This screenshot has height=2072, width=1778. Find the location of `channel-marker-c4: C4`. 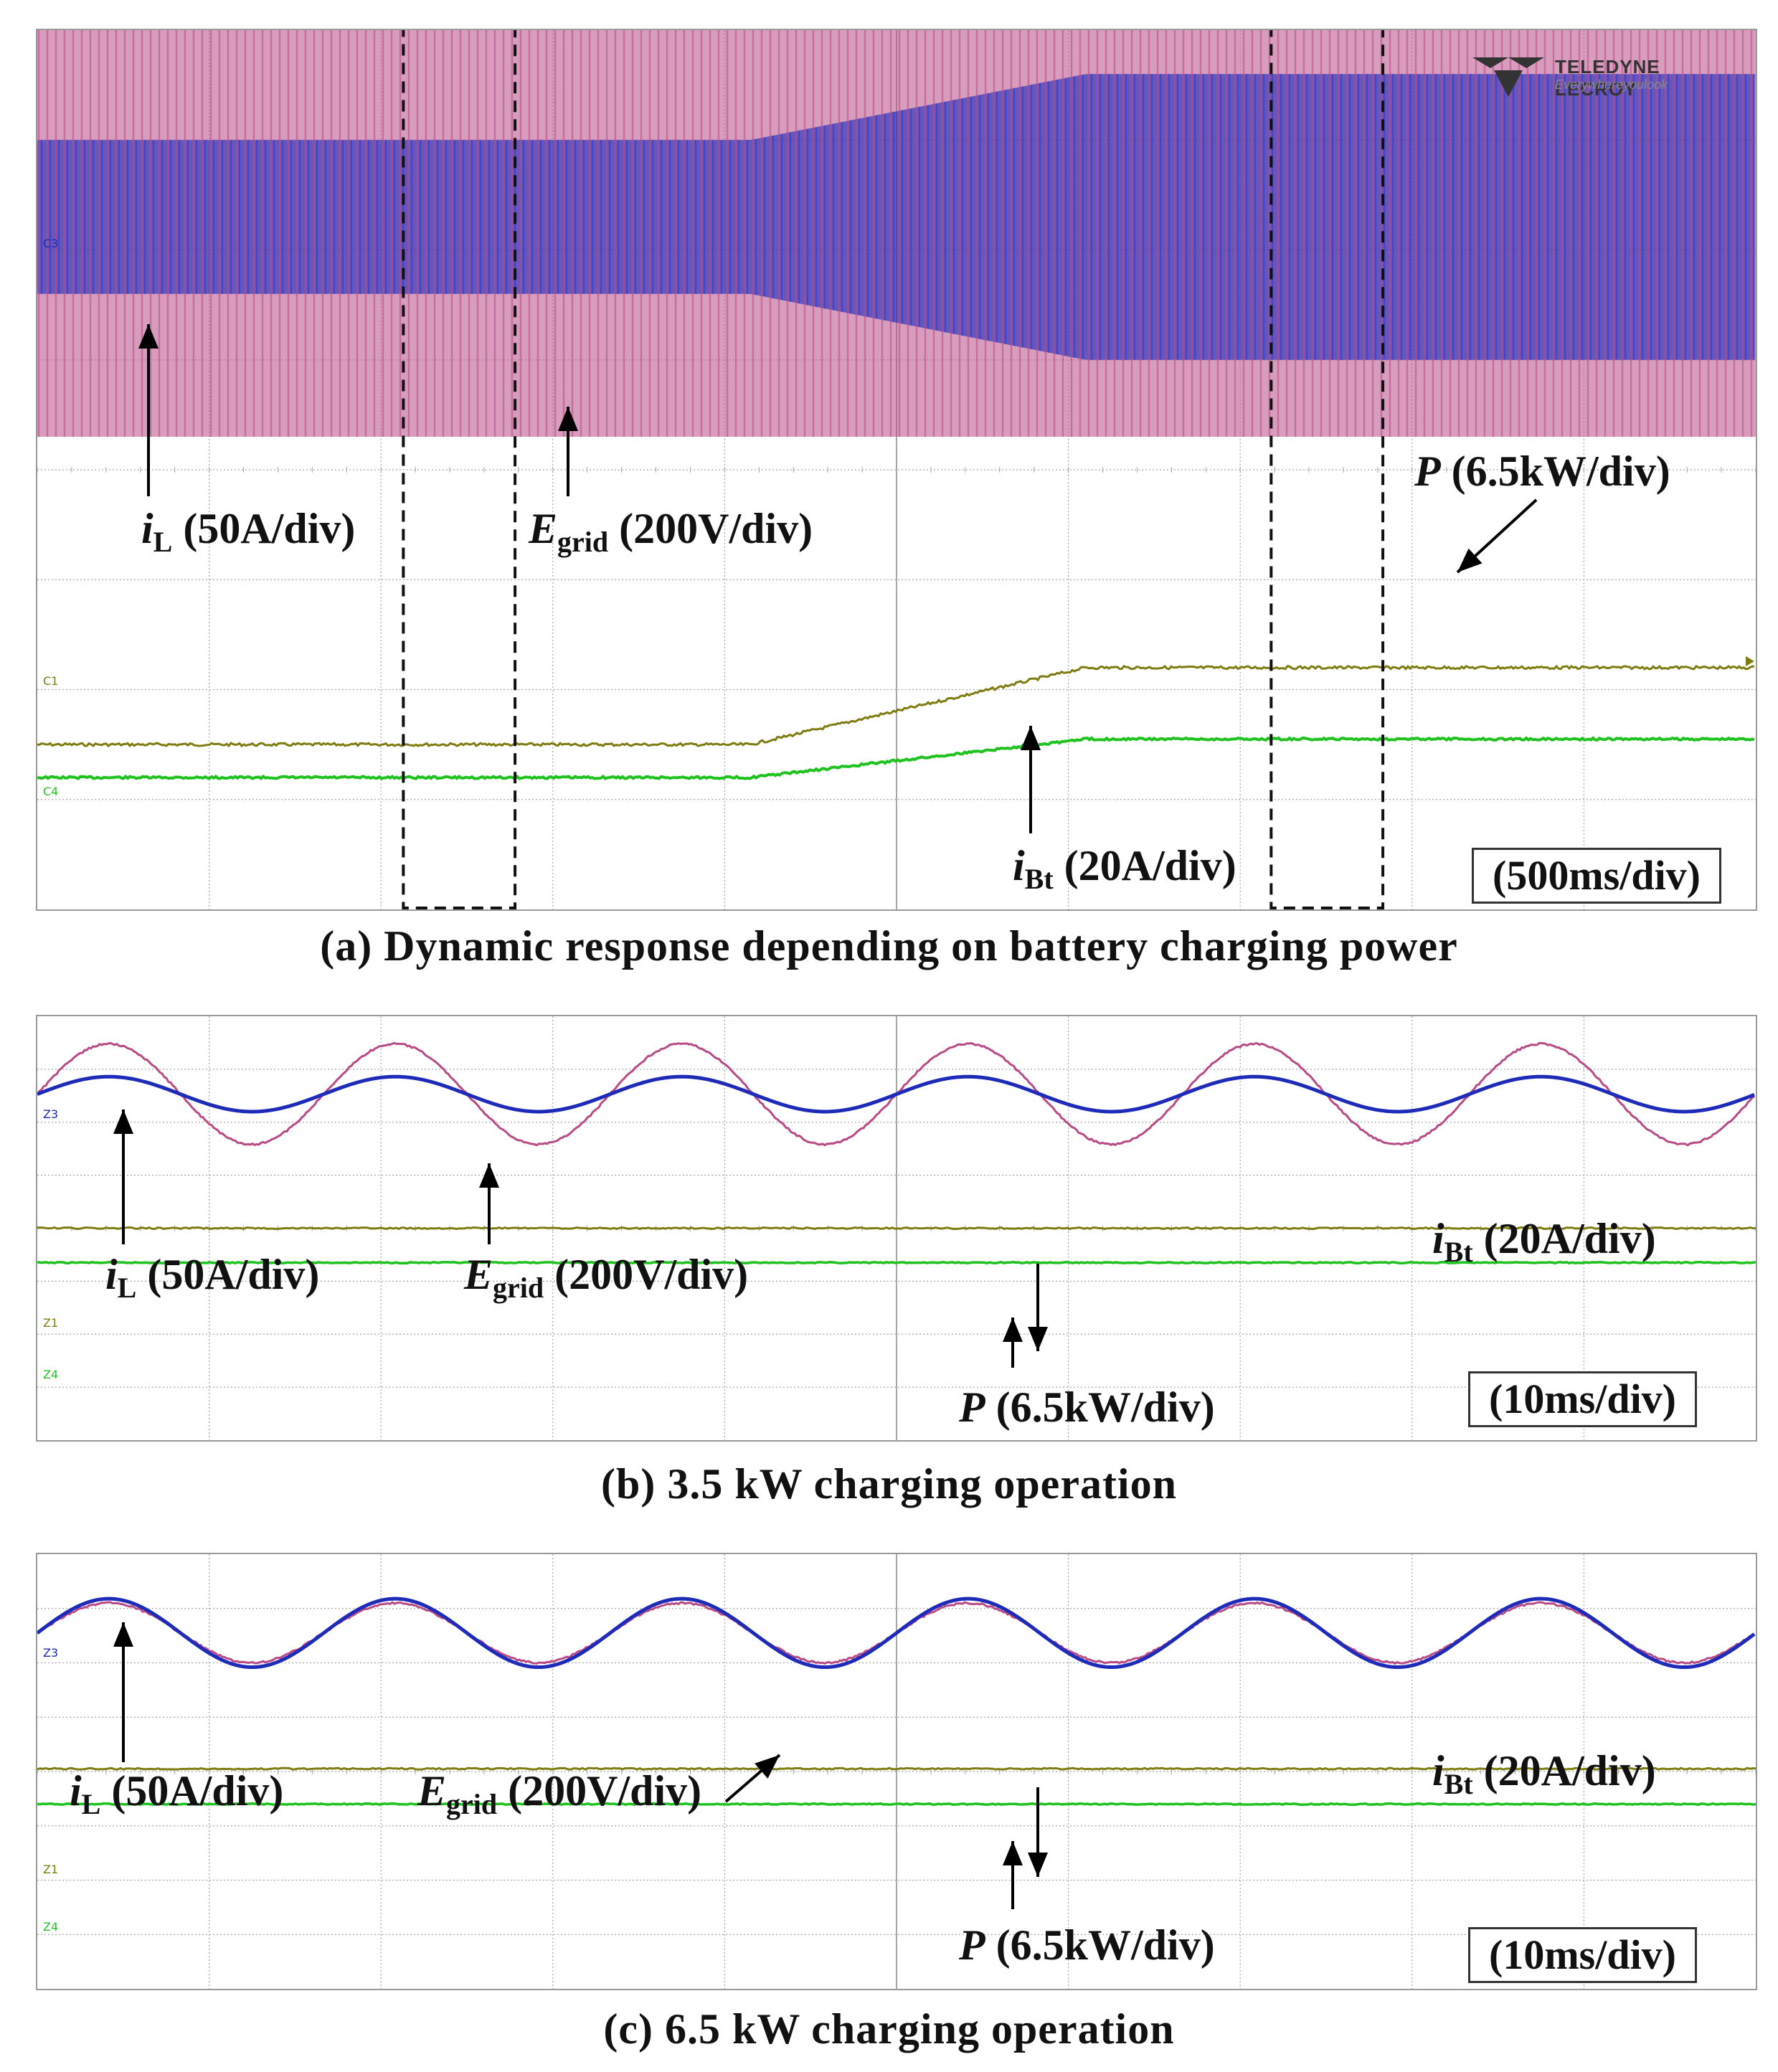

channel-marker-c4: C4 is located at coordinates (51, 791).